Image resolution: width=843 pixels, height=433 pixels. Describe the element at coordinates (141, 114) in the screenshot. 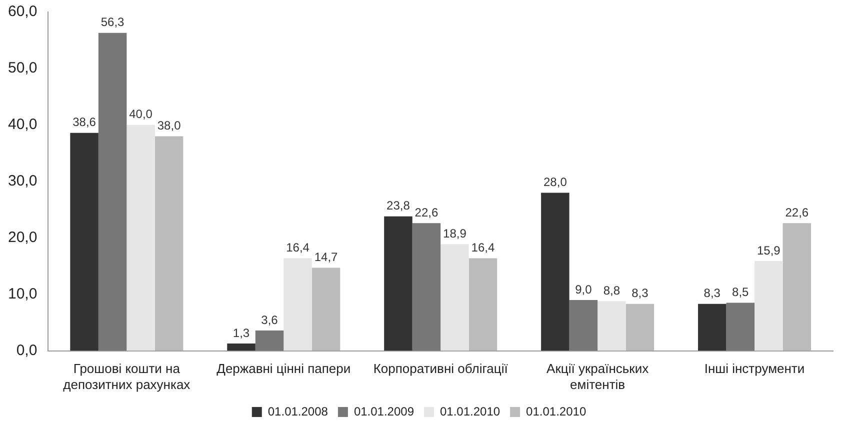

I see `data-label: 40,0` at that location.